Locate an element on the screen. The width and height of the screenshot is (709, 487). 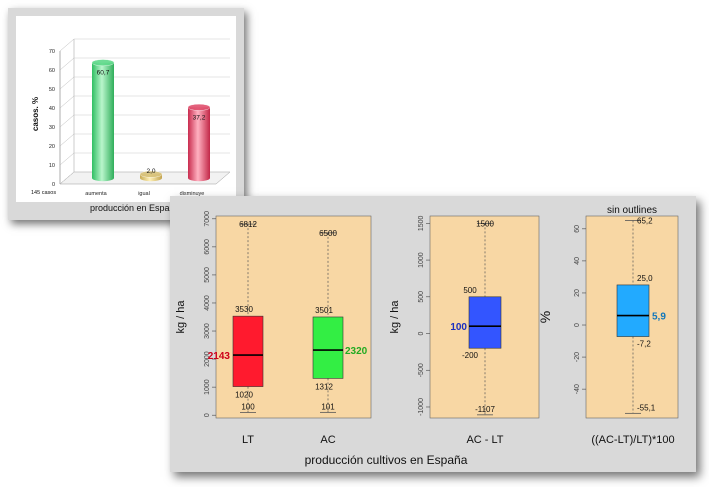
label-max: 1500 is located at coordinates (485, 223).